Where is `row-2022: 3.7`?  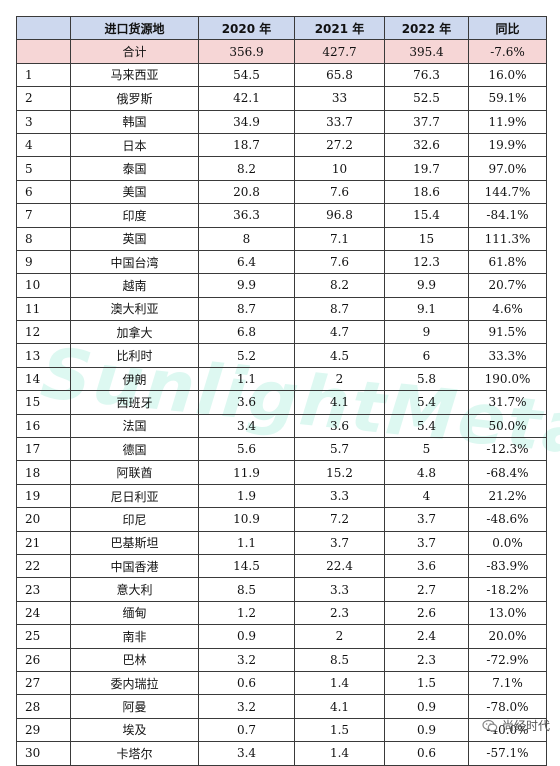
row-2022: 3.7 is located at coordinates (426, 519).